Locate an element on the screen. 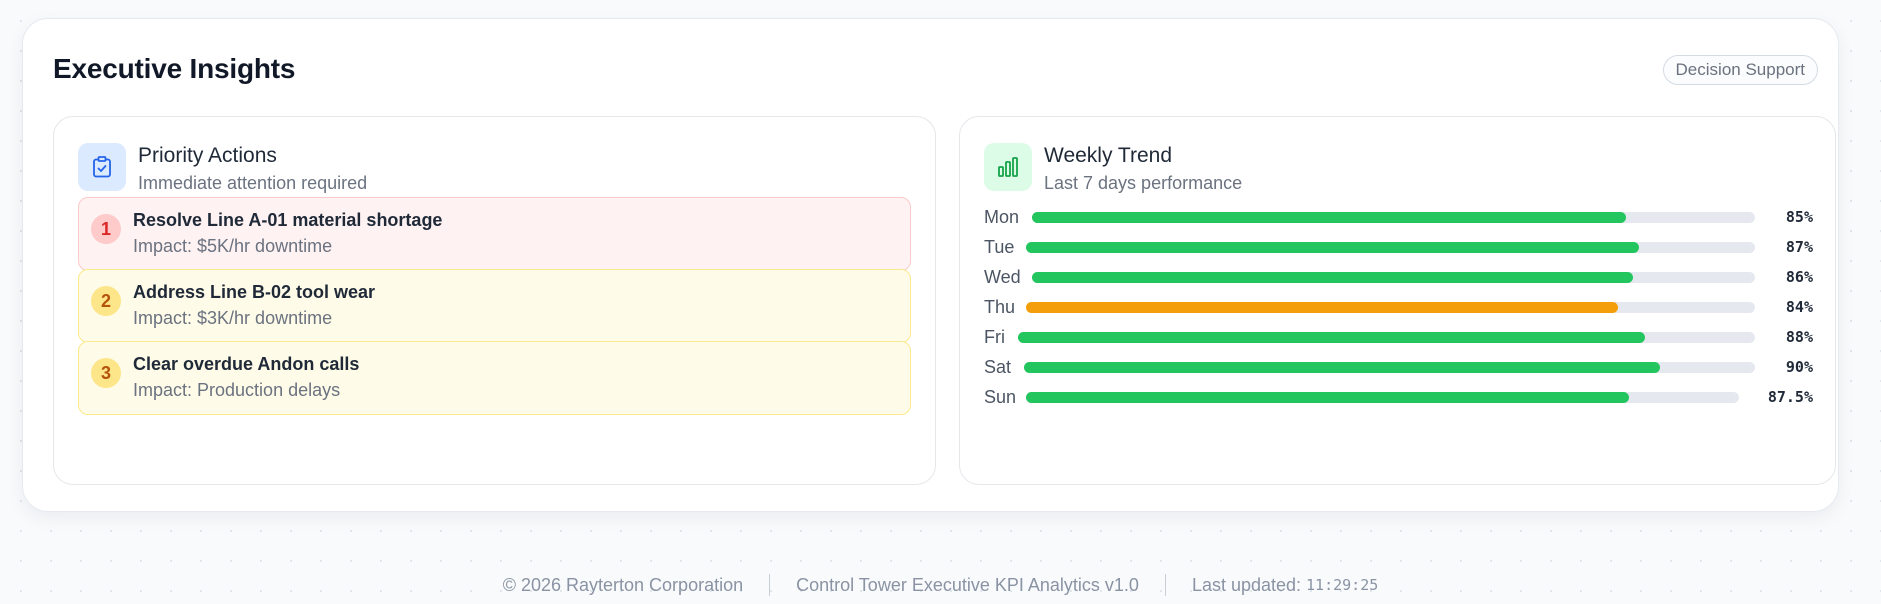 The width and height of the screenshot is (1881, 604). action-impact: Impact: Production delays is located at coordinates (237, 390).